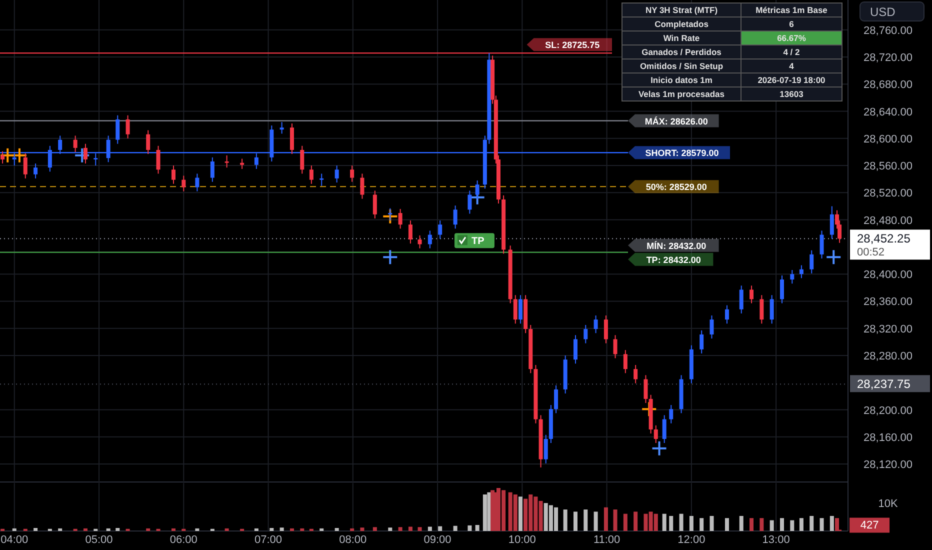 This screenshot has height=550, width=932. I want to click on y-tick-label: 28,720.00, so click(888, 58).